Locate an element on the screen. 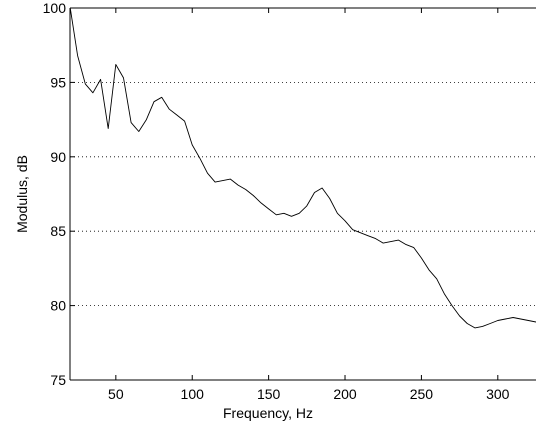  x-tick-label: 150 is located at coordinates (269, 394).